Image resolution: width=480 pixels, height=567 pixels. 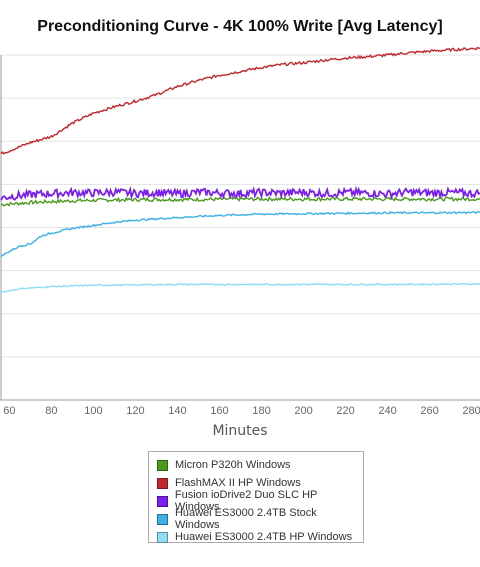 I want to click on legend-item-0: Micron P320h Windows, so click(x=256, y=465).